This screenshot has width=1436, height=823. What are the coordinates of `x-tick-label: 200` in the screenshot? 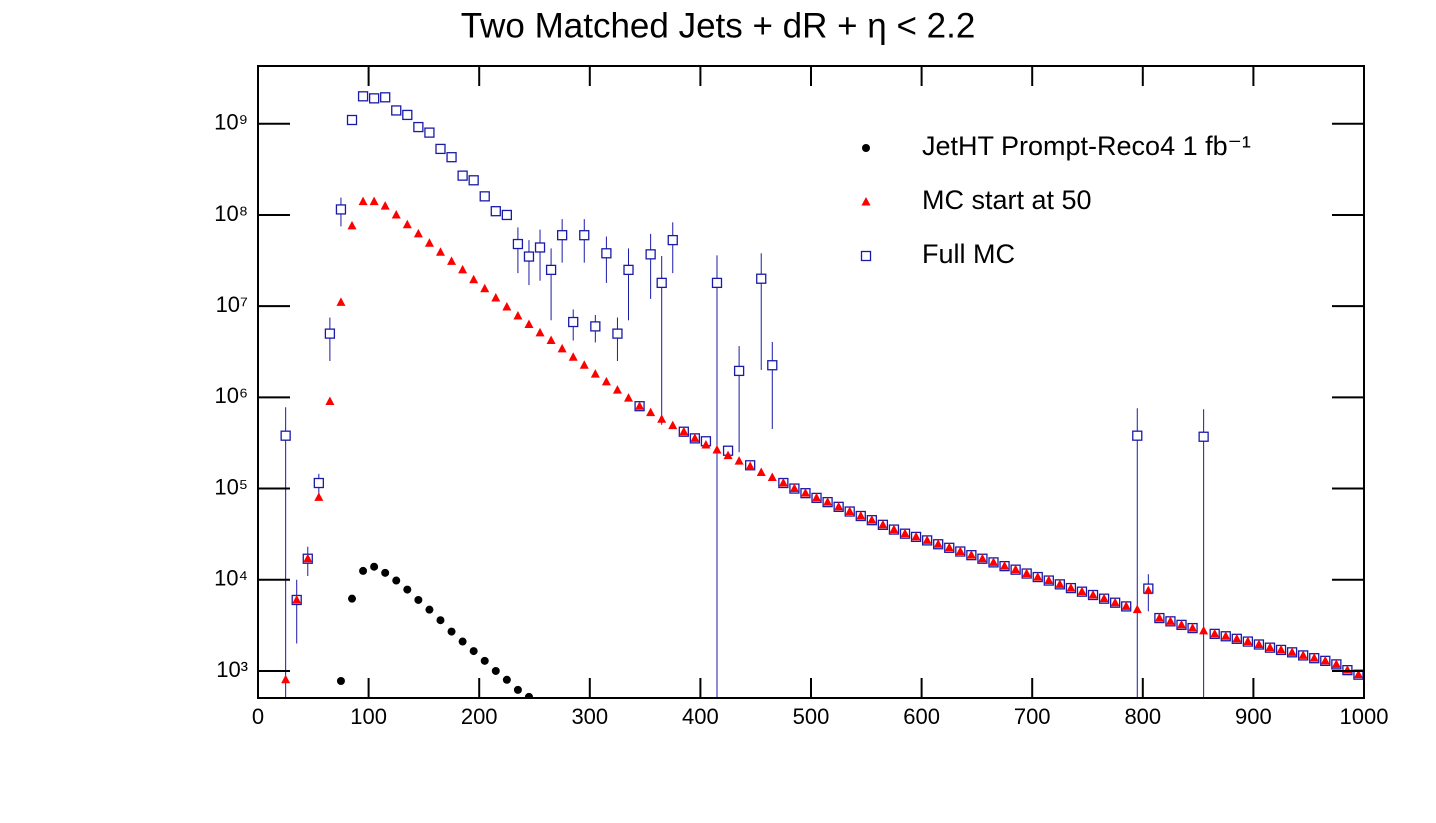 It's located at (479, 716).